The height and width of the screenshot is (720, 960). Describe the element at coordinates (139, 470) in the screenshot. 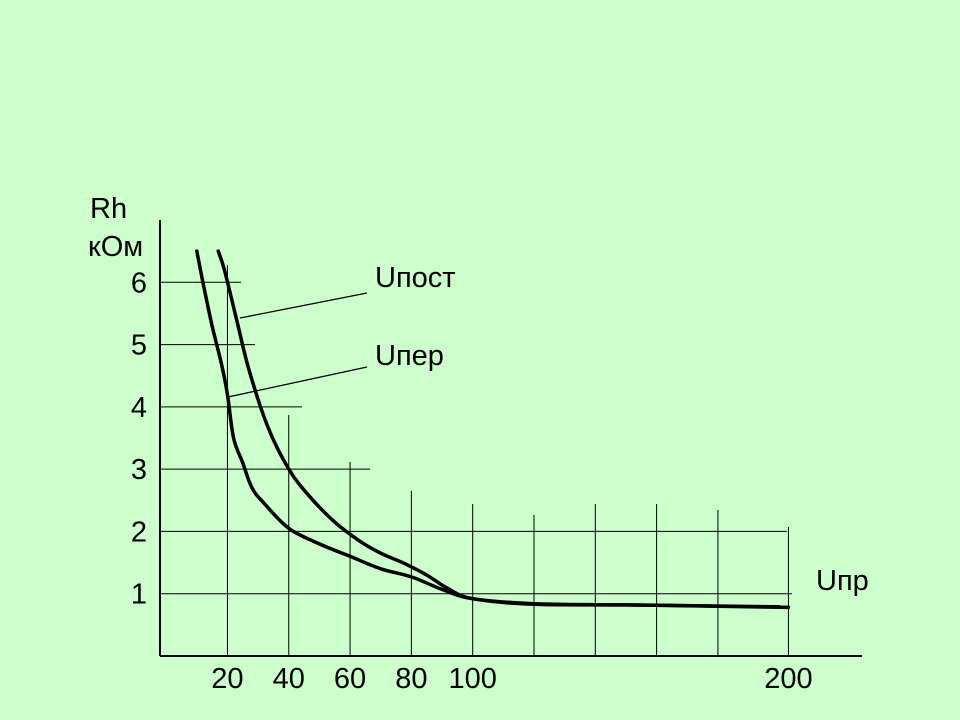

I see `y-tick-label-3: 3` at that location.